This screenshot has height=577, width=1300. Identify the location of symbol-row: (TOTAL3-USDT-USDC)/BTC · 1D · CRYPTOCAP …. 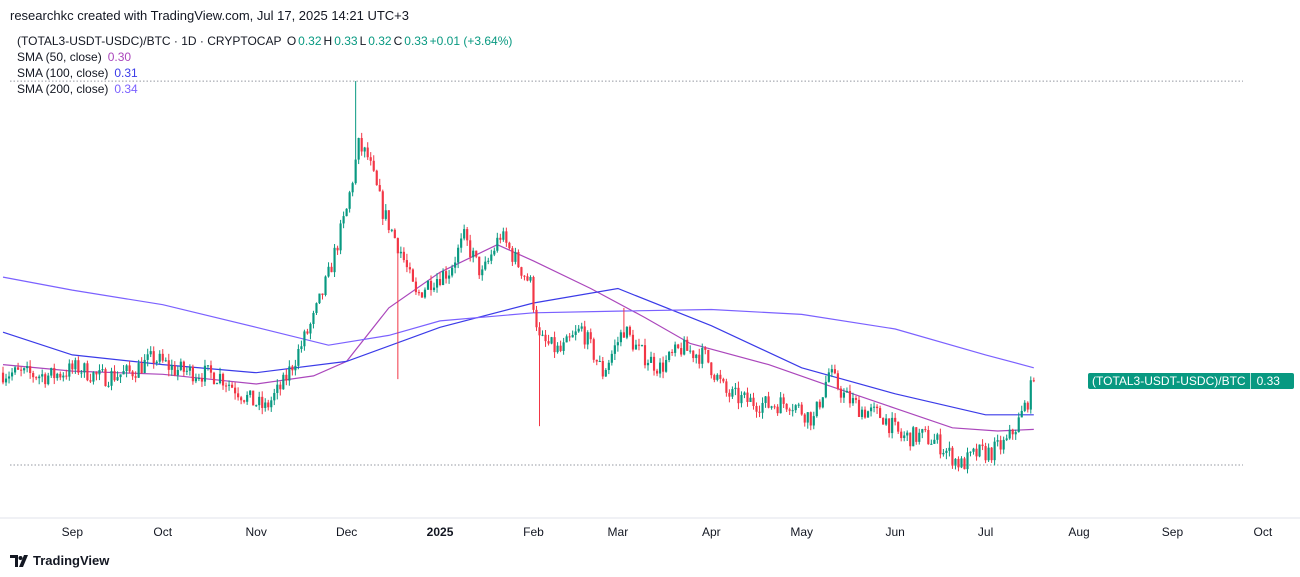
(265, 41).